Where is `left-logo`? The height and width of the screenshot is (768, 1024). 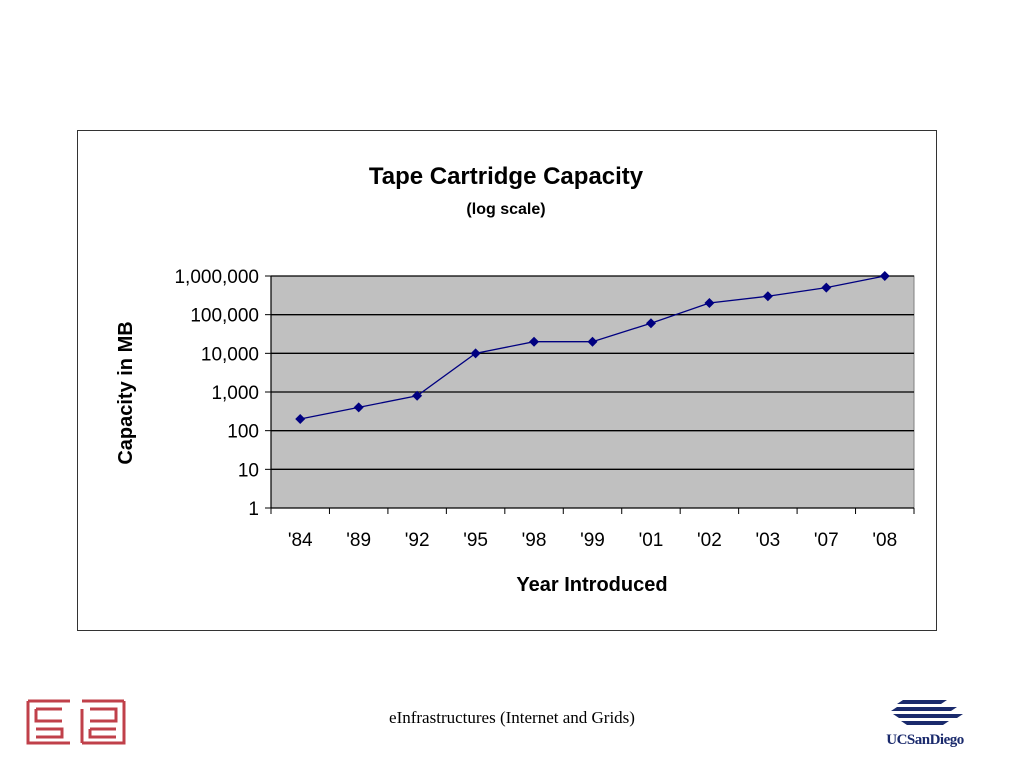
left-logo is located at coordinates (76, 724).